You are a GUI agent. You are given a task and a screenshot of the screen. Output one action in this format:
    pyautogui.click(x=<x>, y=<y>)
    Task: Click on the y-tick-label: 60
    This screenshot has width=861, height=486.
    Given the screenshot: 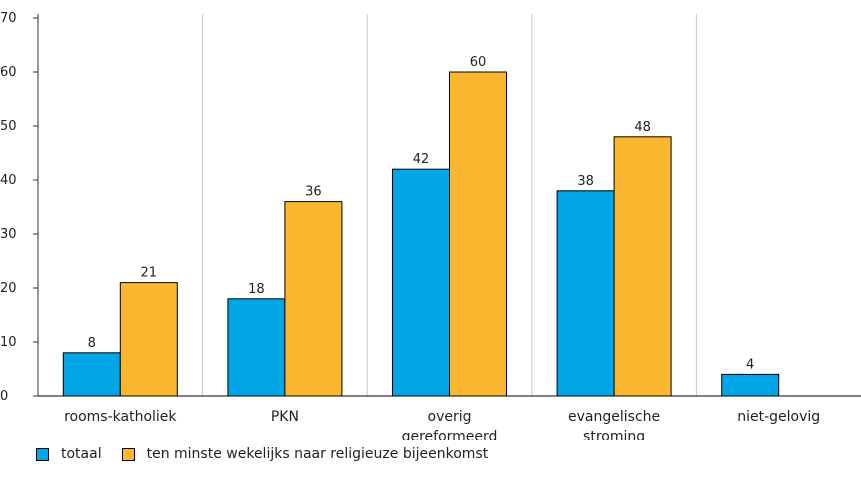 What is the action you would take?
    pyautogui.click(x=8, y=72)
    